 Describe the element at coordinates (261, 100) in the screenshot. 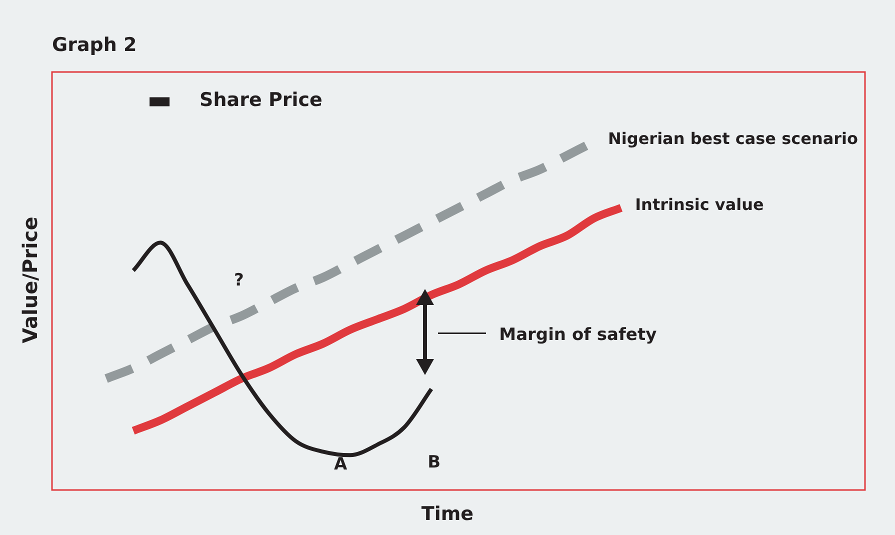

I see `legend-label: Share Price` at that location.